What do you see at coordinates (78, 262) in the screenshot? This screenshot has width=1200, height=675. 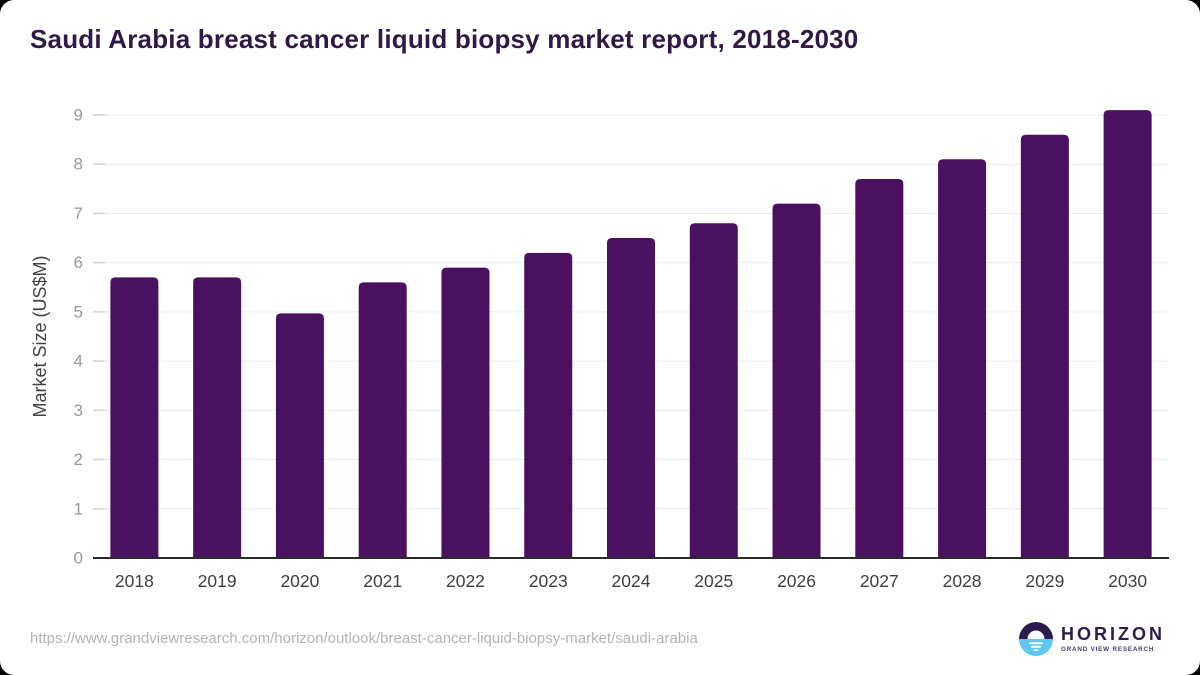 I see `y-tick-label-6: 6` at bounding box center [78, 262].